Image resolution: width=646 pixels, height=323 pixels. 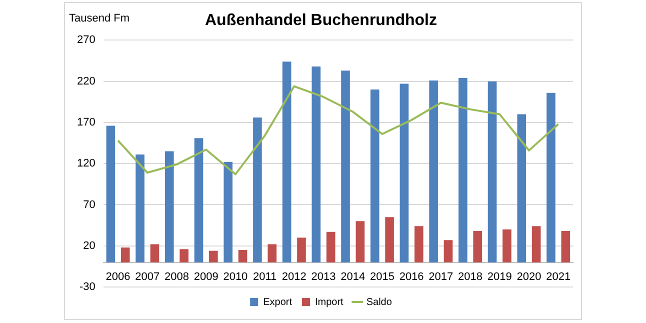 What do you see at coordinates (86, 122) in the screenshot?
I see `y-tick-label: 170` at bounding box center [86, 122].